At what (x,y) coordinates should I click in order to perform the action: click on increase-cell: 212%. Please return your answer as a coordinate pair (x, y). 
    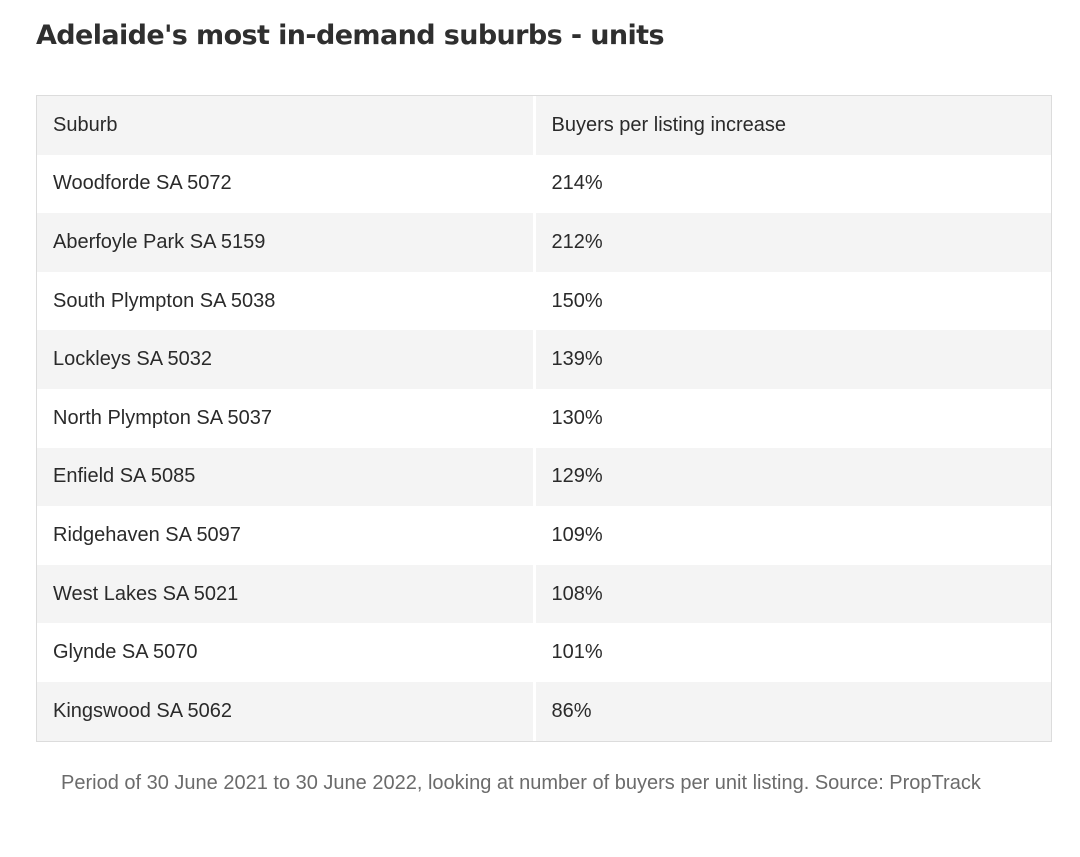
    Looking at the image, I should click on (791, 242).